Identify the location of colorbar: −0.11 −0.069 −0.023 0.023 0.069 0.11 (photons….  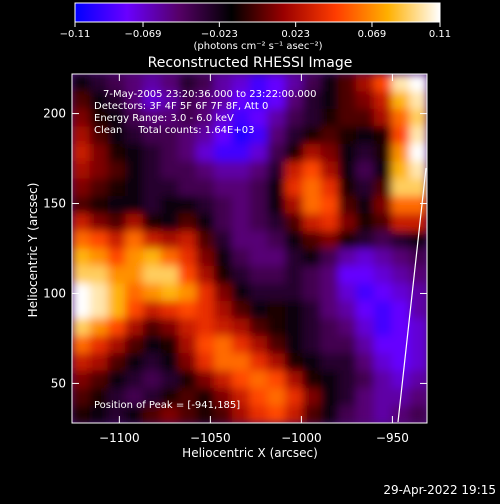
(255, 27).